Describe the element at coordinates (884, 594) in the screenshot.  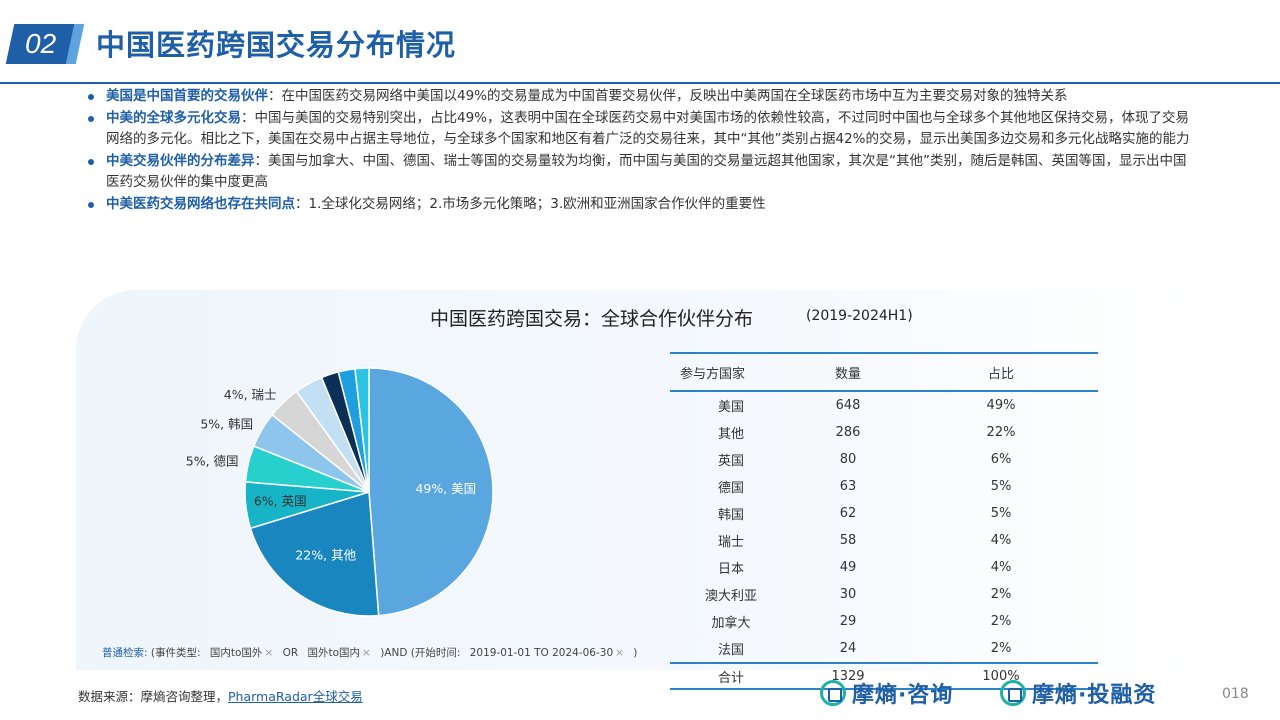
I see `table-row: 澳大利亚 30 2%` at that location.